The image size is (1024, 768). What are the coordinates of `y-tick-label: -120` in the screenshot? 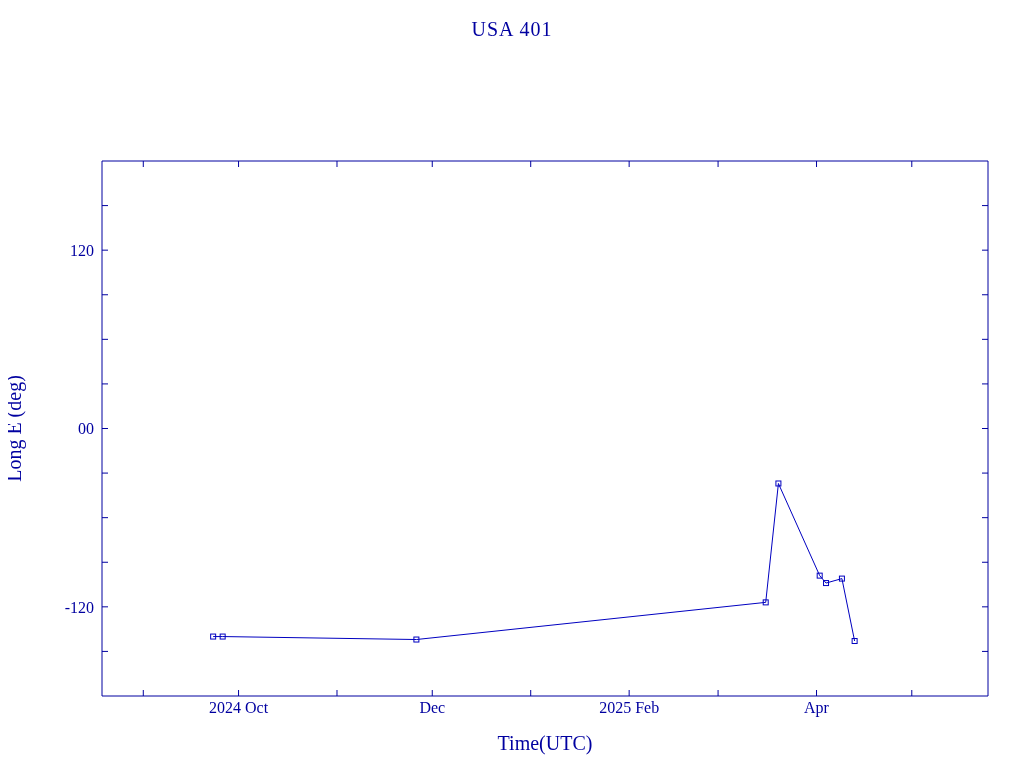 It's located at (79, 607).